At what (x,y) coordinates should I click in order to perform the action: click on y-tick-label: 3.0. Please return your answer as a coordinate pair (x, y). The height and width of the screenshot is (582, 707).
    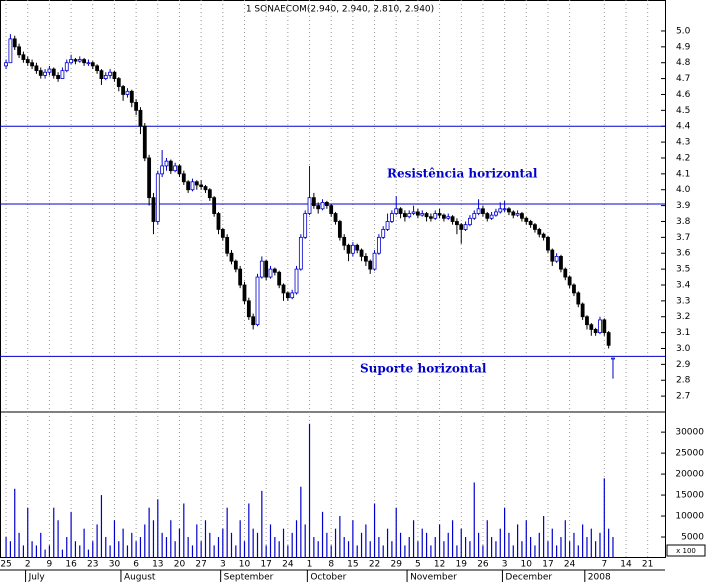
    Looking at the image, I should click on (683, 349).